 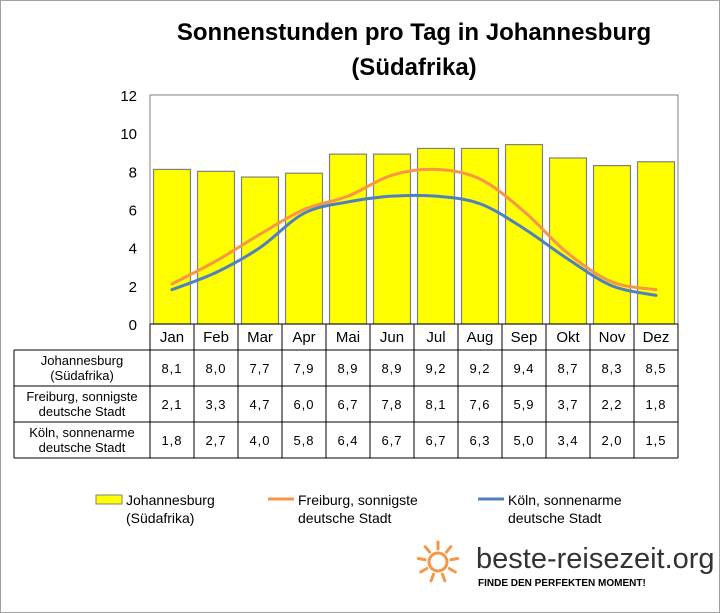 What do you see at coordinates (523, 404) in the screenshot?
I see `data-label: 5,9` at bounding box center [523, 404].